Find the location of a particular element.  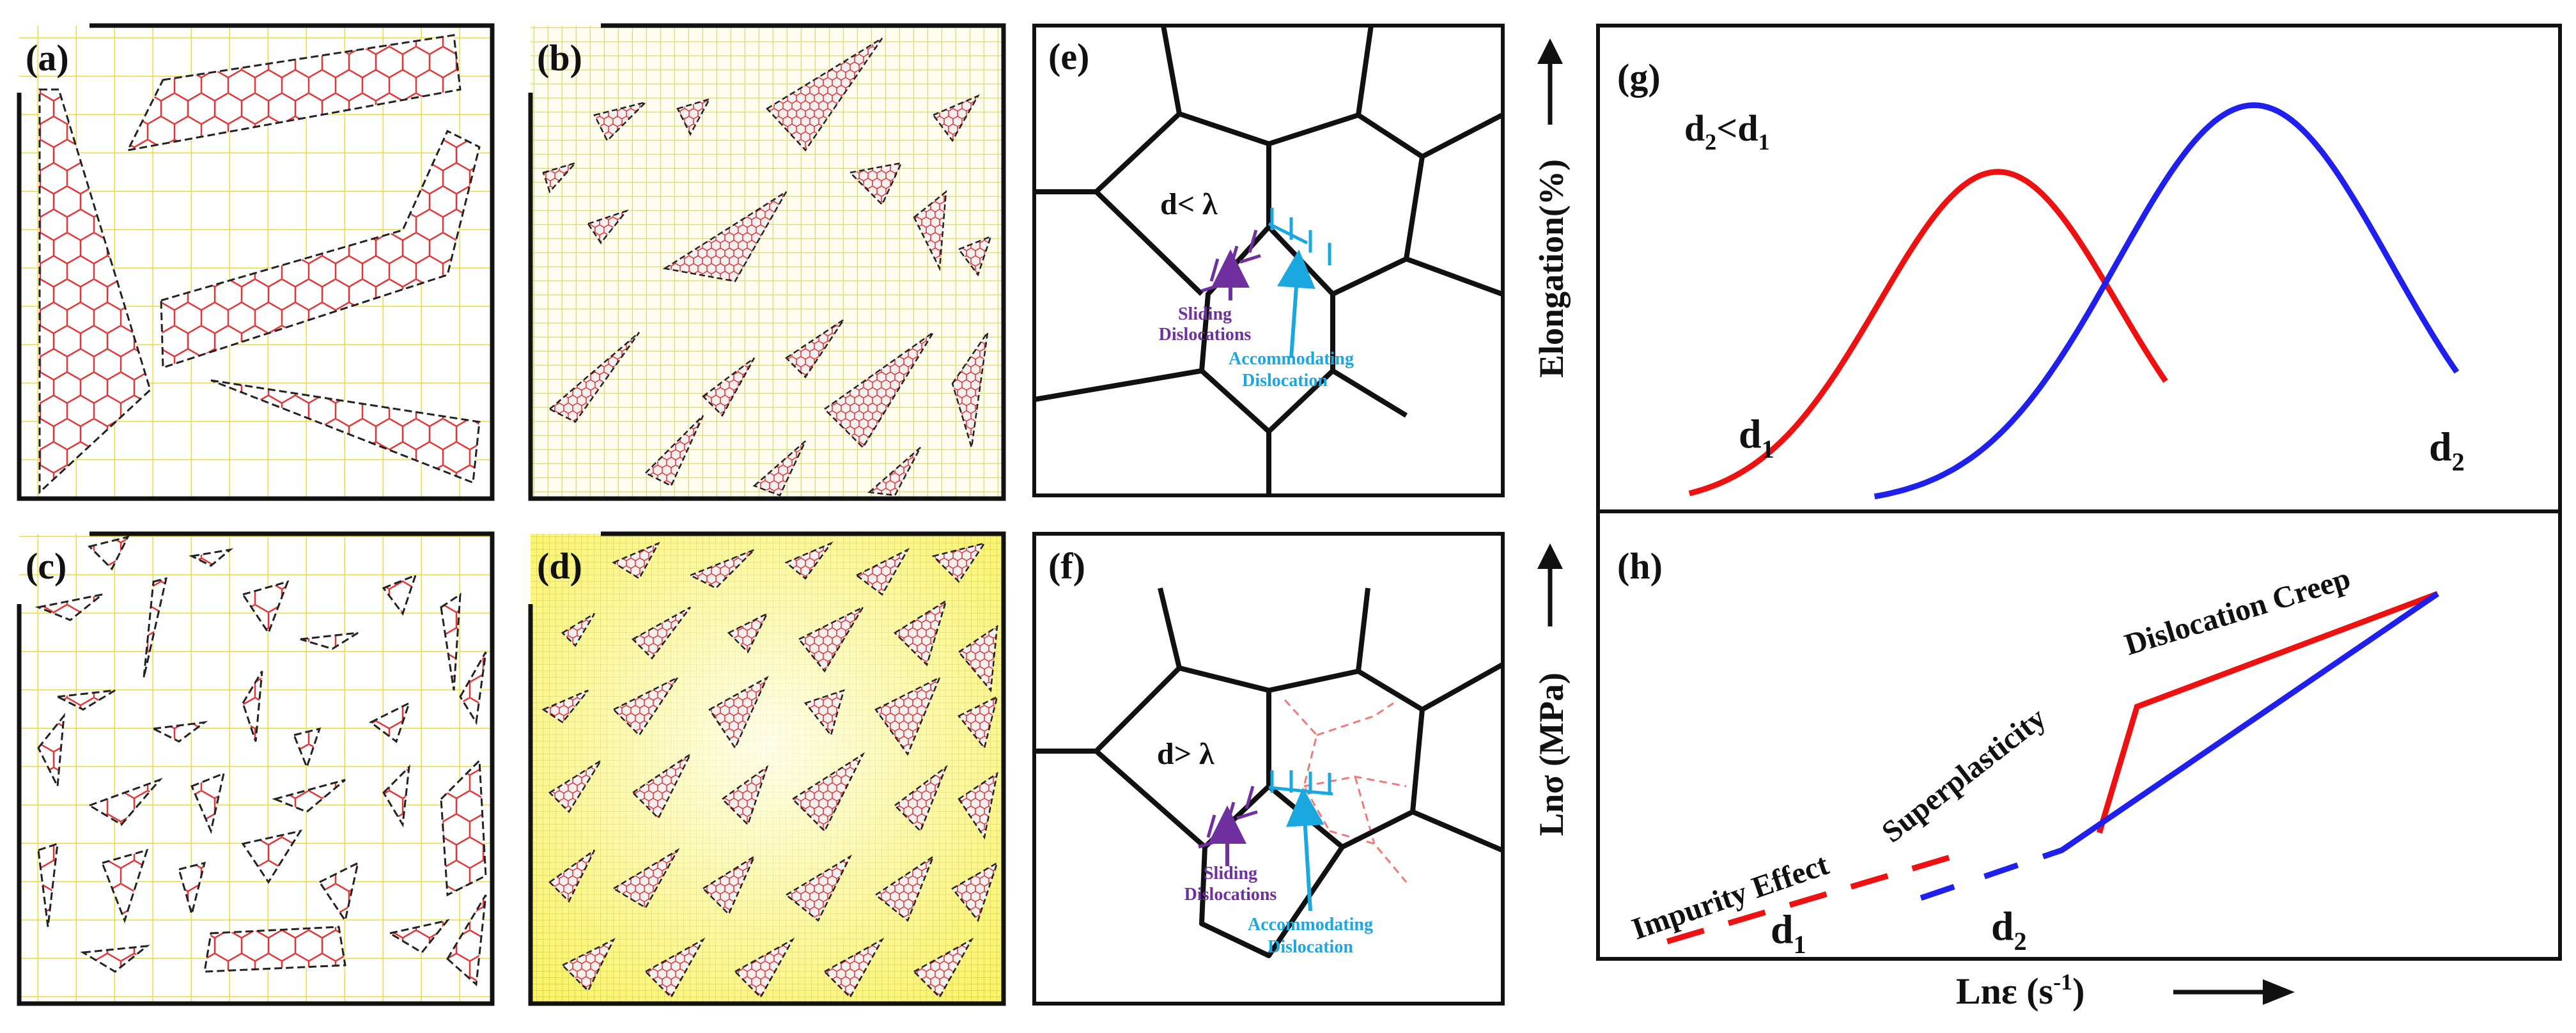

panel-f-grain-boundary is located at coordinates (1268, 772).